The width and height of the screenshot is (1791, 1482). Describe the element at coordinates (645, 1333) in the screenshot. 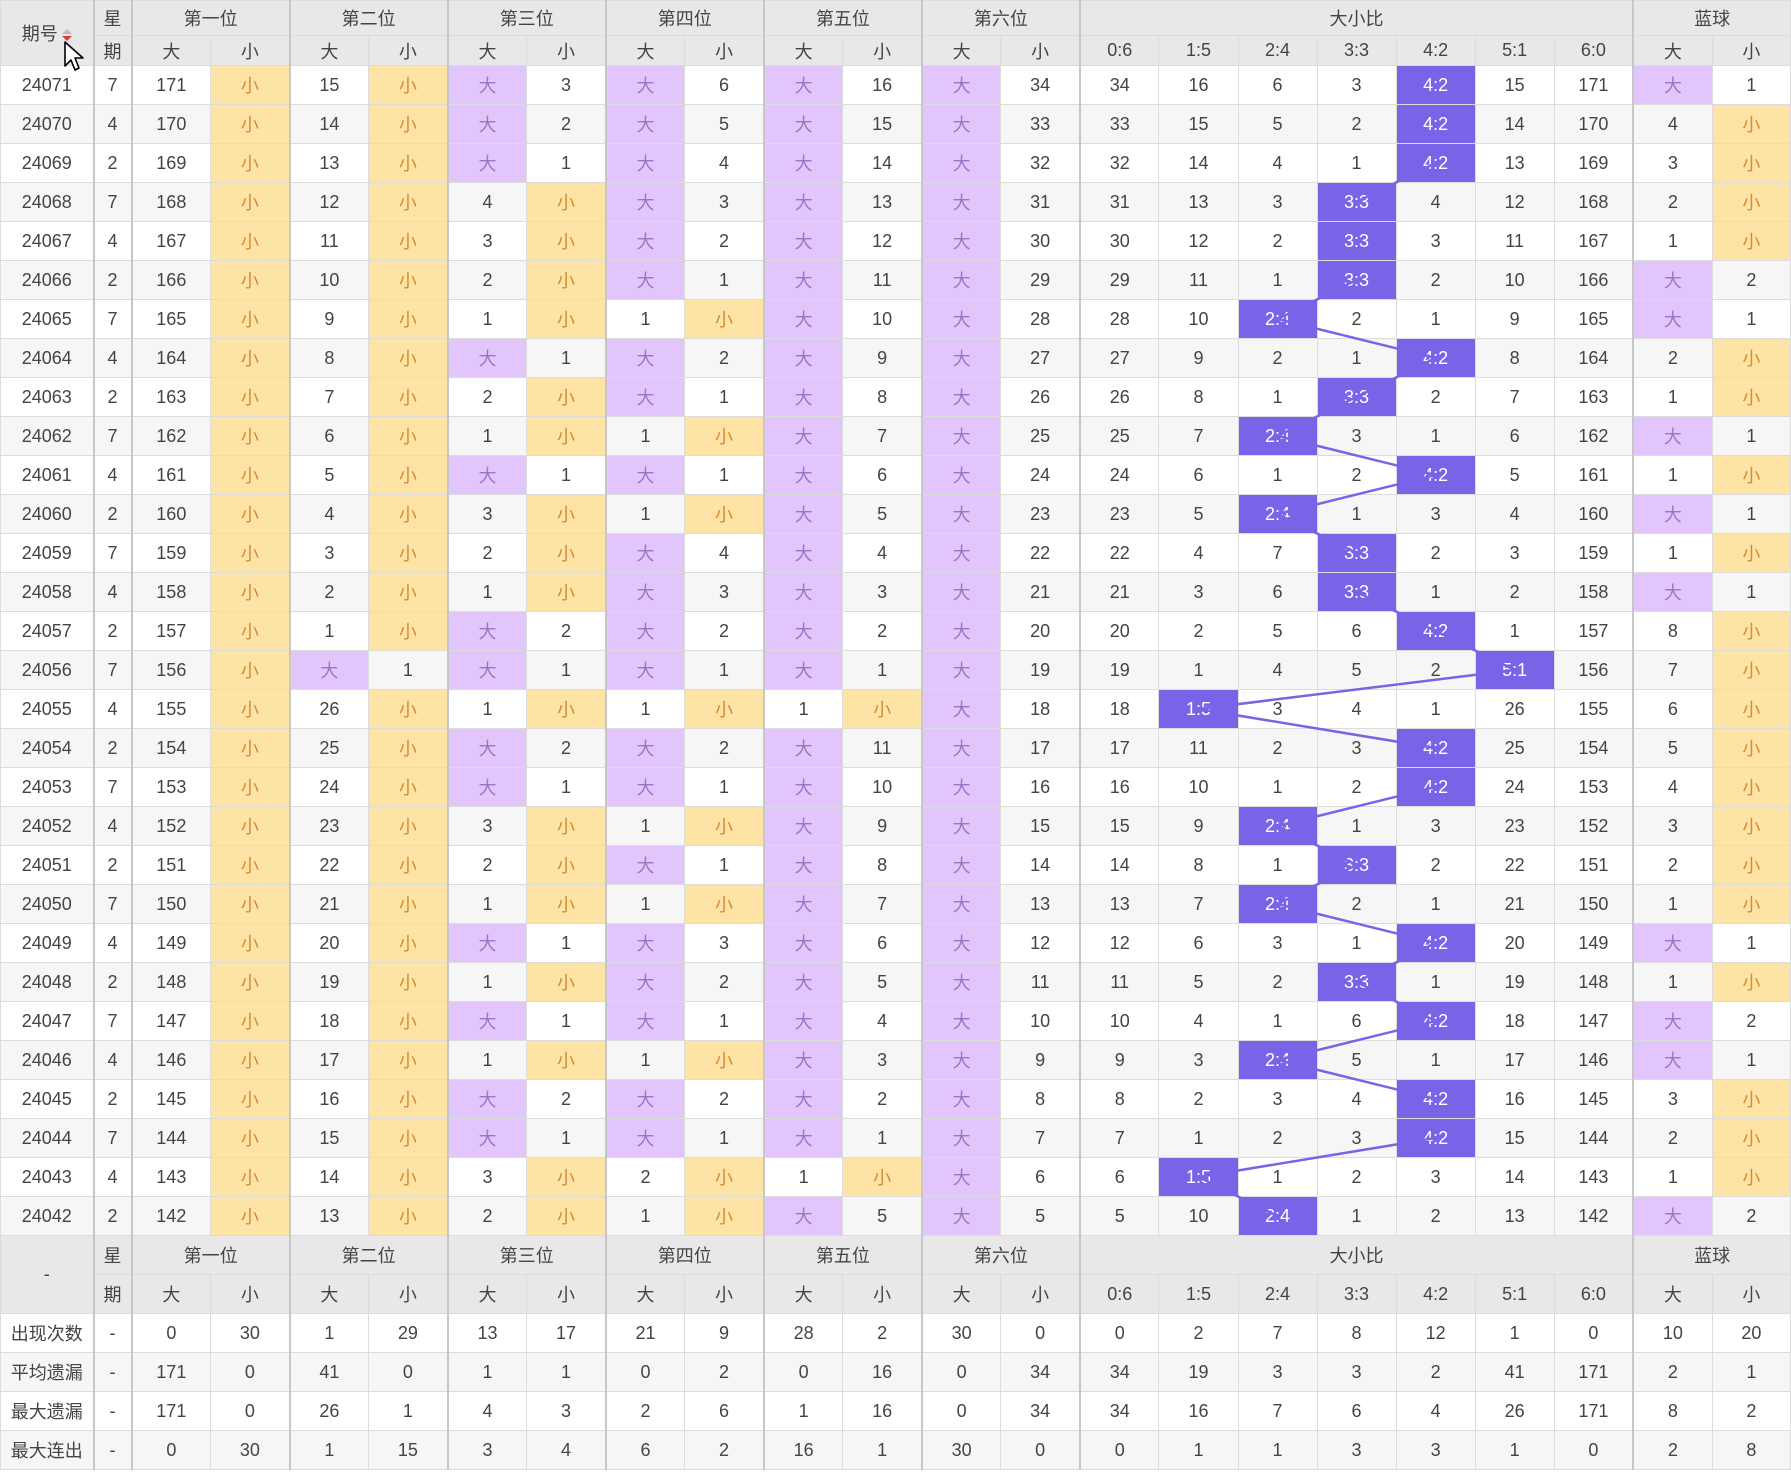

I see `stat-value: 21` at that location.